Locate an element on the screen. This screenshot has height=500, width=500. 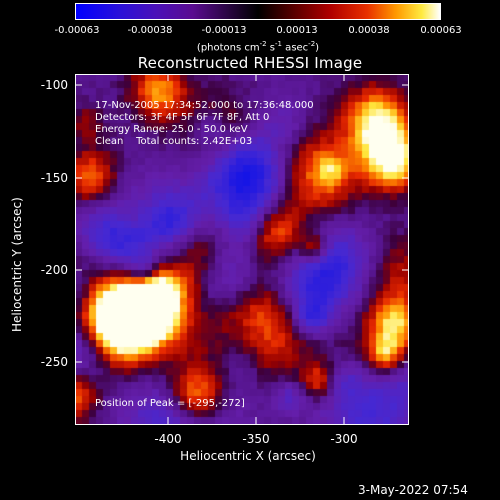
x-axis-label: Heliocentric X (arcsec) is located at coordinates (248, 456).